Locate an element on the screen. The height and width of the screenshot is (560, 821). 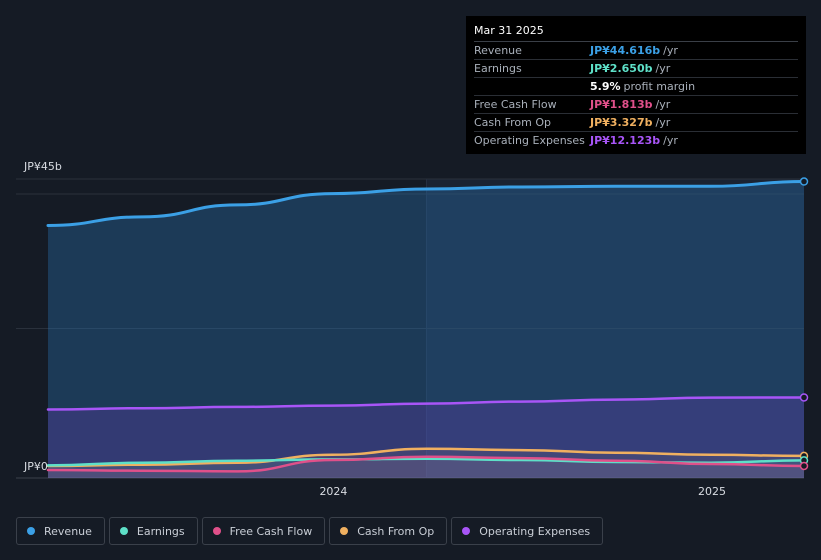
legend-label: Free Cash Flow is located at coordinates (271, 531).